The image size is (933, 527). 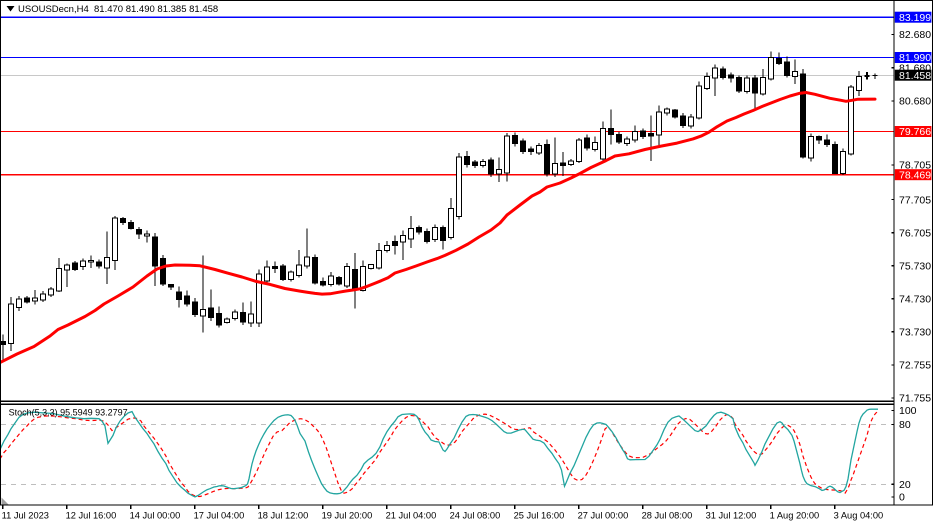 I want to click on svg-text: 0, so click(x=902, y=498).